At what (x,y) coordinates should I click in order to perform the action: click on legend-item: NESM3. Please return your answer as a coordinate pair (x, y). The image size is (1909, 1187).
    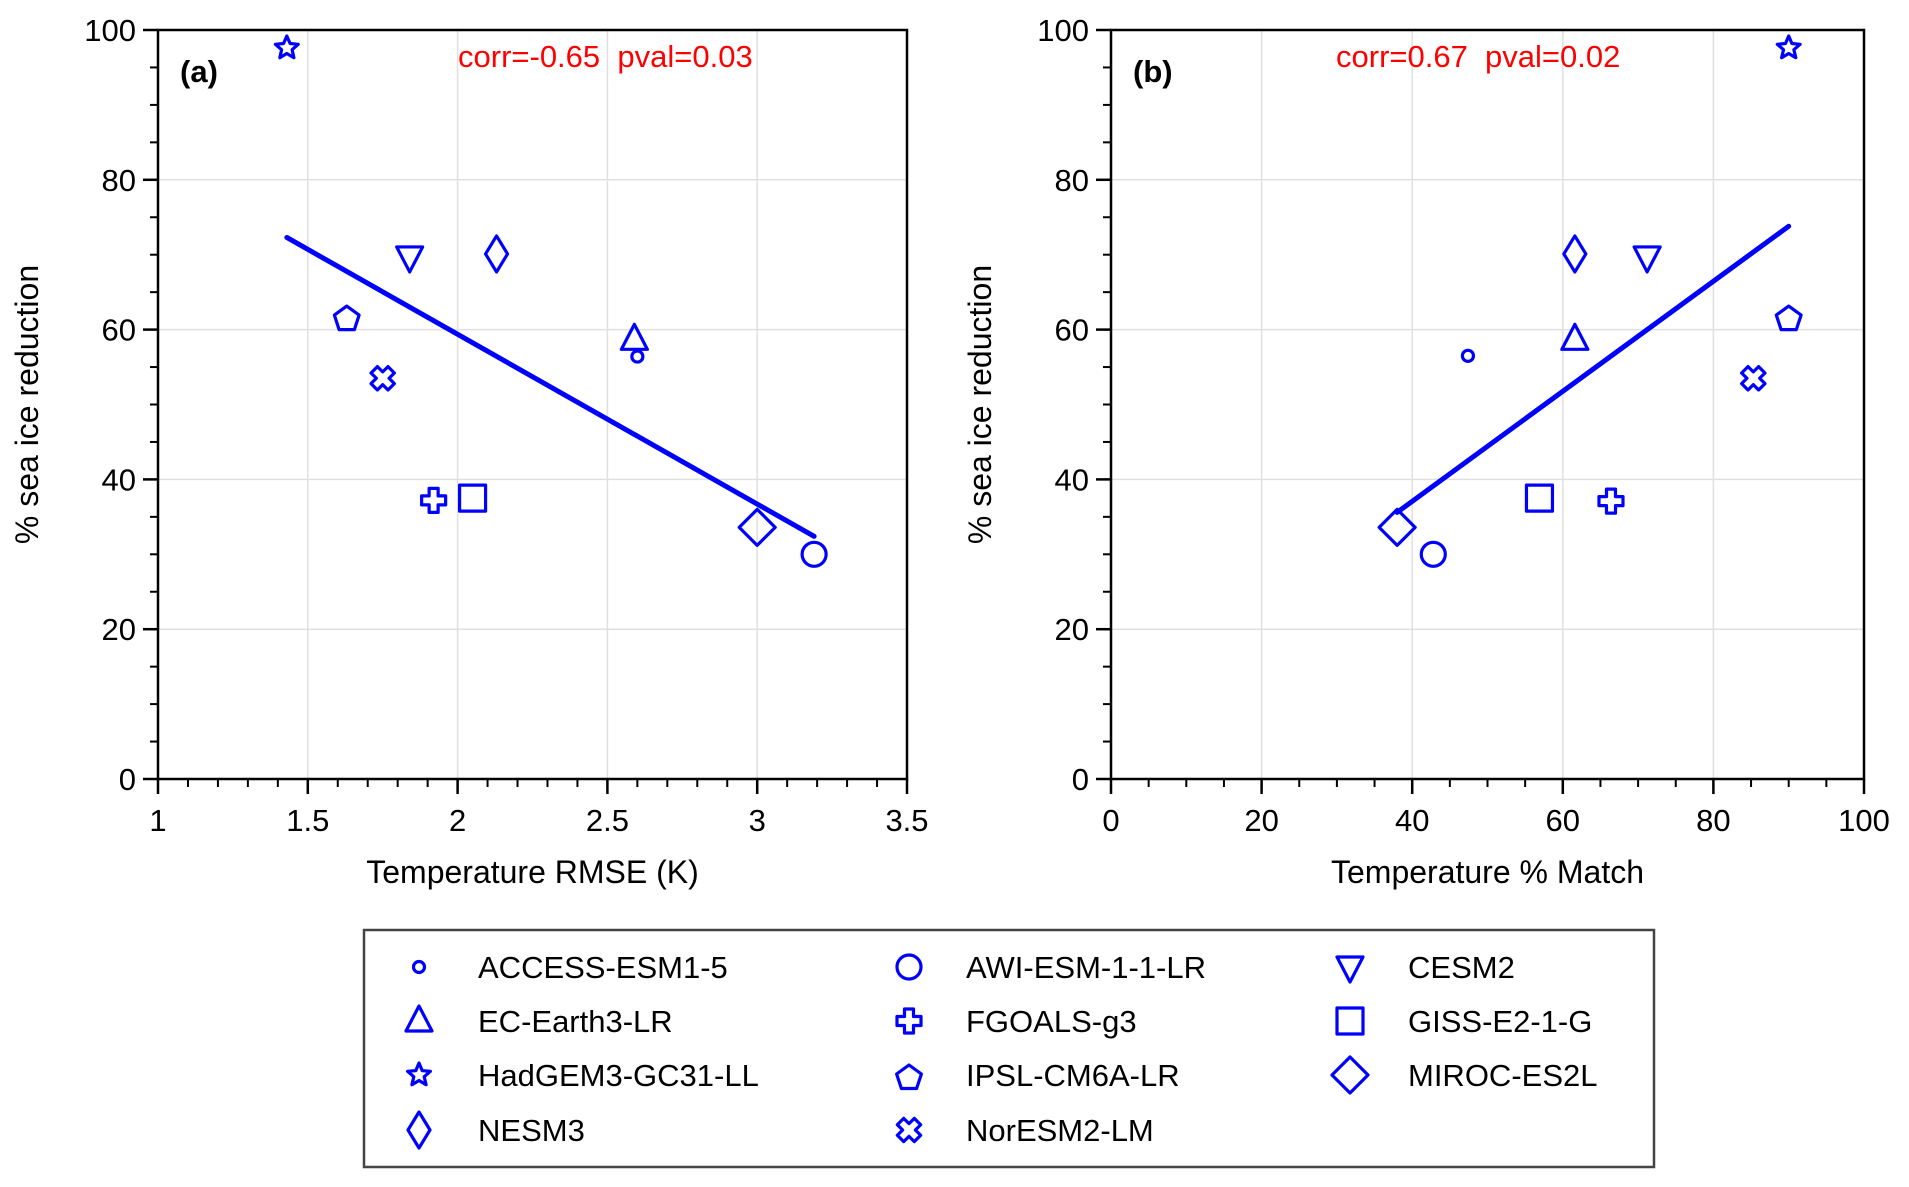
    Looking at the image, I should click on (495, 1130).